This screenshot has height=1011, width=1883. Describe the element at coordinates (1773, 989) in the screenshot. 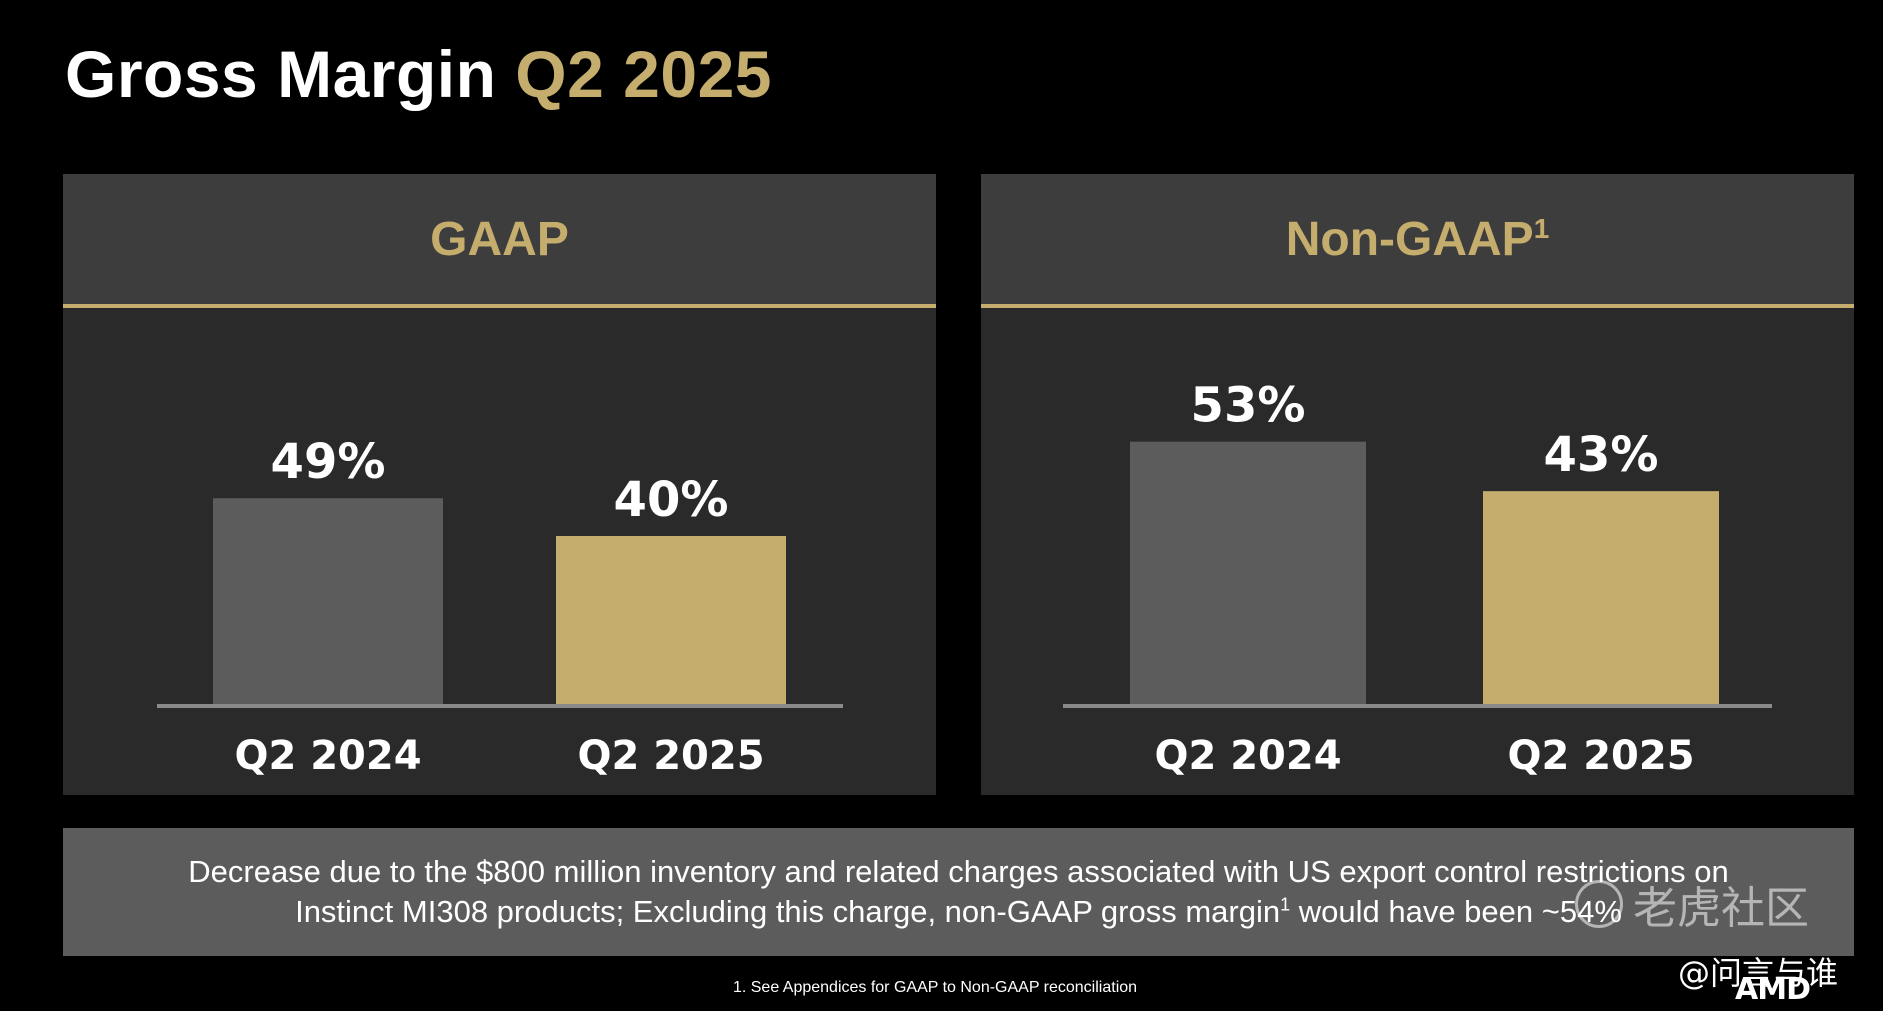

I see `amd-logo: AMD` at that location.